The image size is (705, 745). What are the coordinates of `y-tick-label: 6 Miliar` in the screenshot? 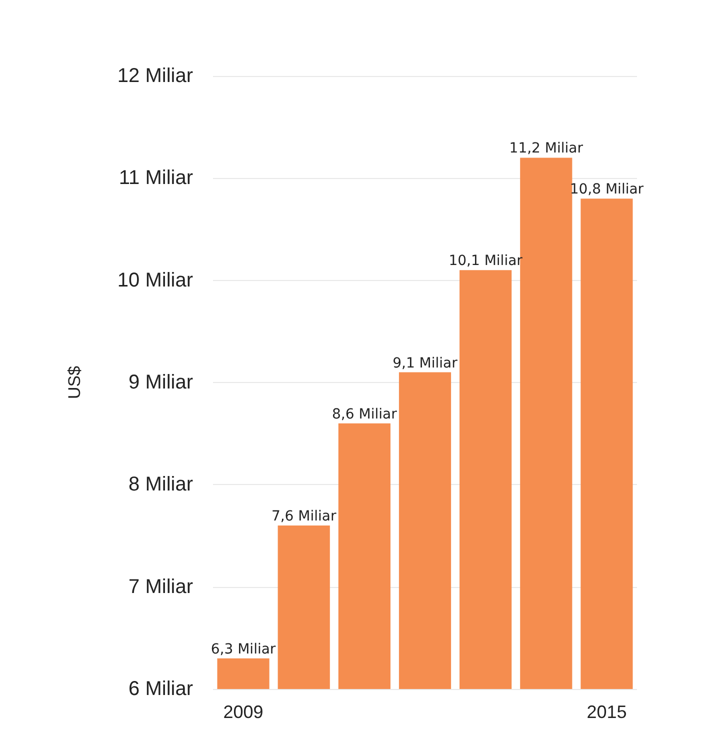 It's located at (161, 689).